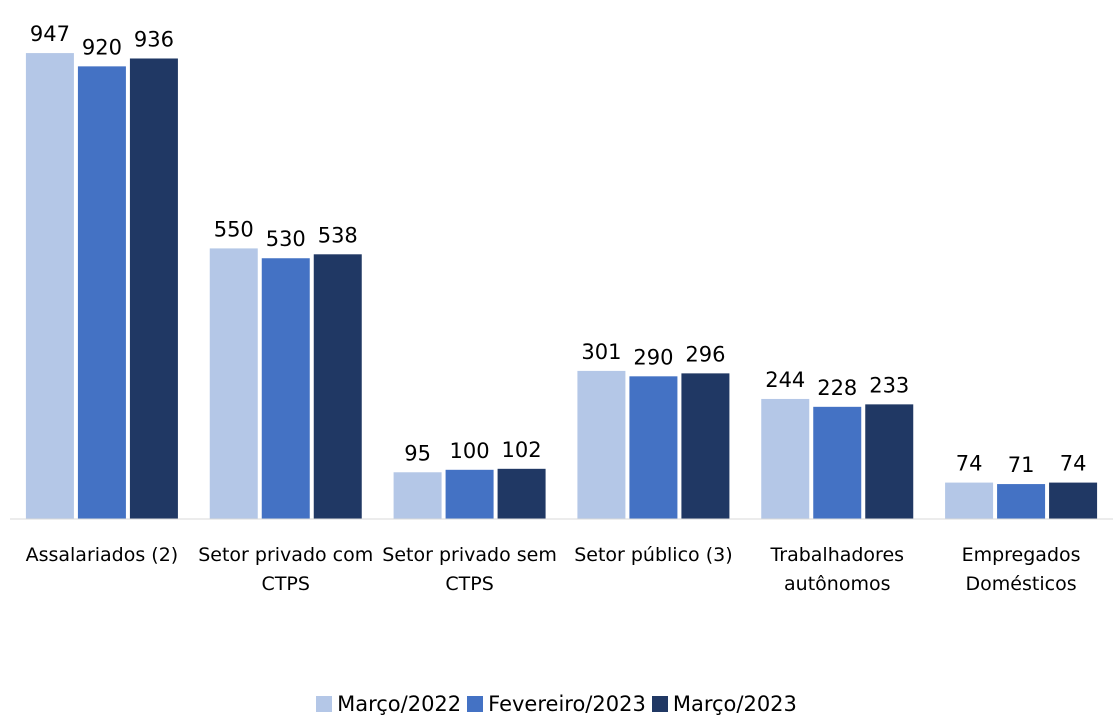  What do you see at coordinates (601, 352) in the screenshot?
I see `data-label: 301` at bounding box center [601, 352].